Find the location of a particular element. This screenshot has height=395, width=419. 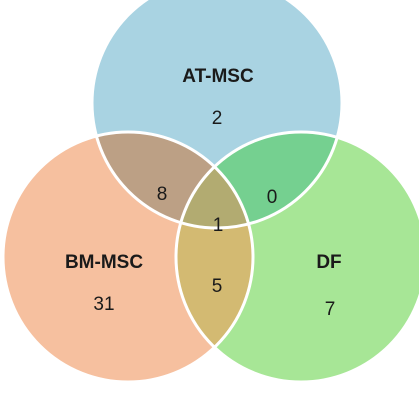

count-bm-df: 5 is located at coordinates (217, 286).